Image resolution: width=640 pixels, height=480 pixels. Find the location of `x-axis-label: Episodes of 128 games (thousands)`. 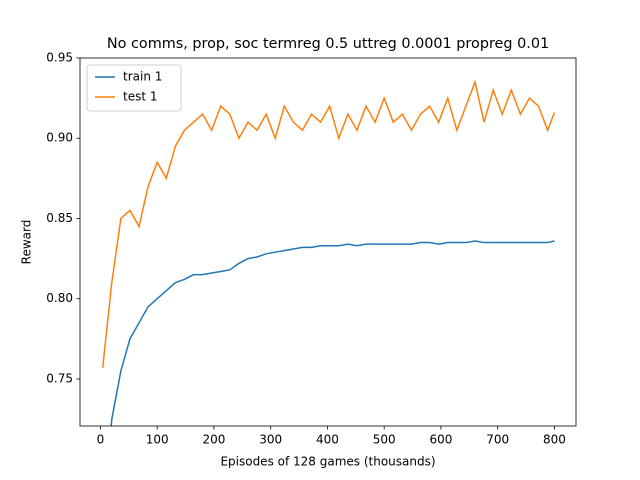

x-axis-label: Episodes of 128 games (thousands) is located at coordinates (327, 462).